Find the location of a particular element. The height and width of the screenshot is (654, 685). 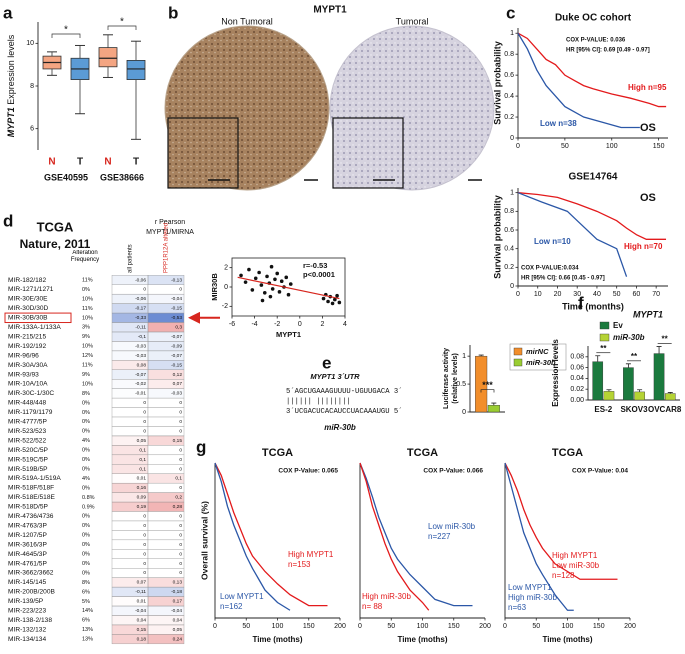

row-label: MIR-4736/4736 is located at coordinates (31, 516).